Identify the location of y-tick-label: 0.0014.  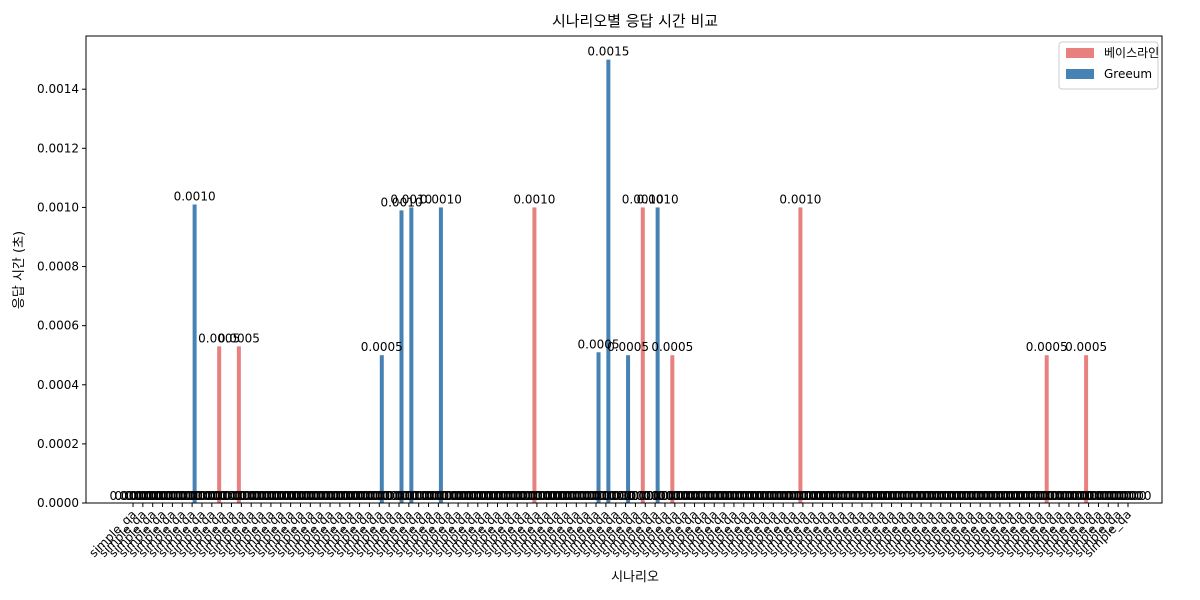
(58, 89).